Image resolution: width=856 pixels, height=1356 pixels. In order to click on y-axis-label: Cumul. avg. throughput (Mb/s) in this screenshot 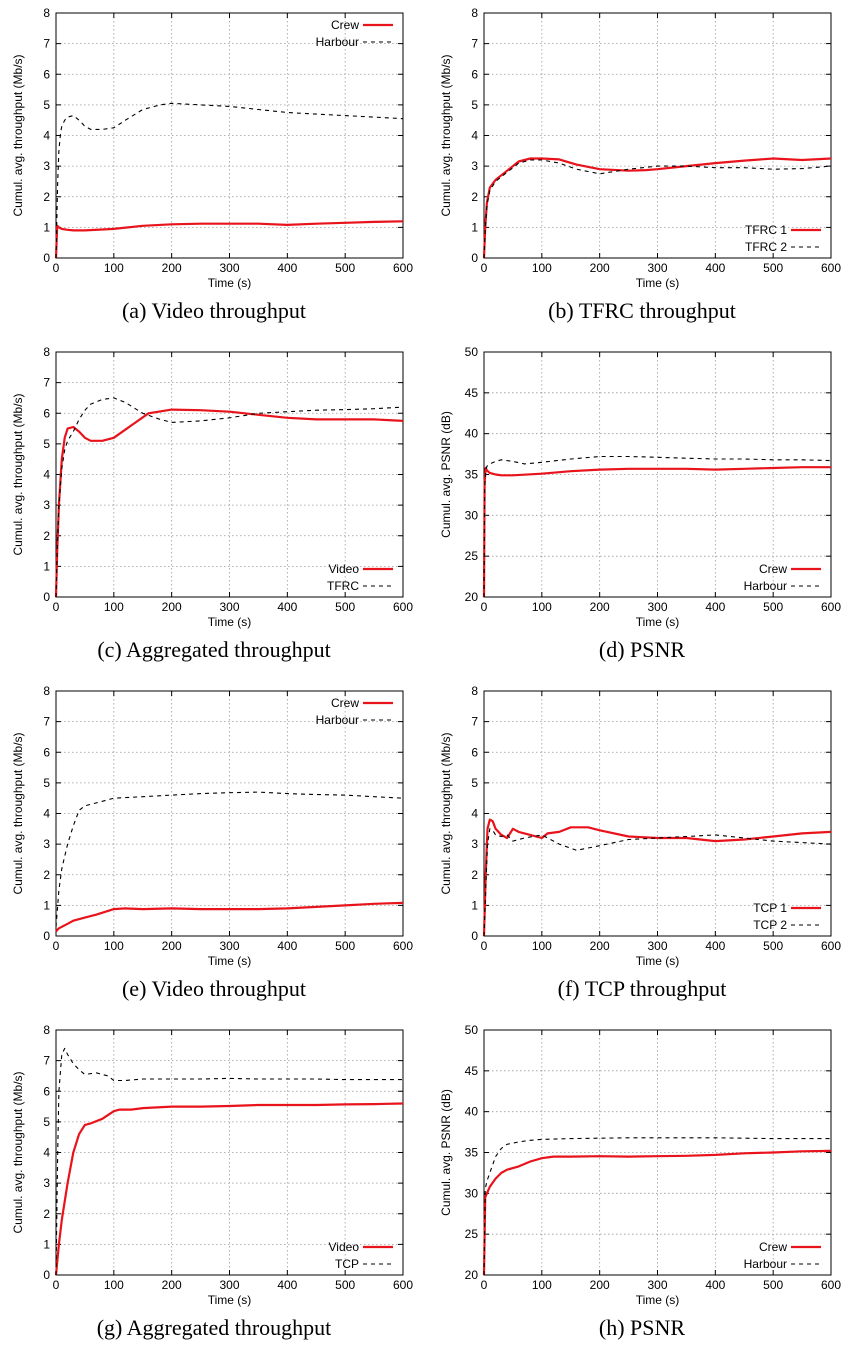, I will do `click(446, 813)`.